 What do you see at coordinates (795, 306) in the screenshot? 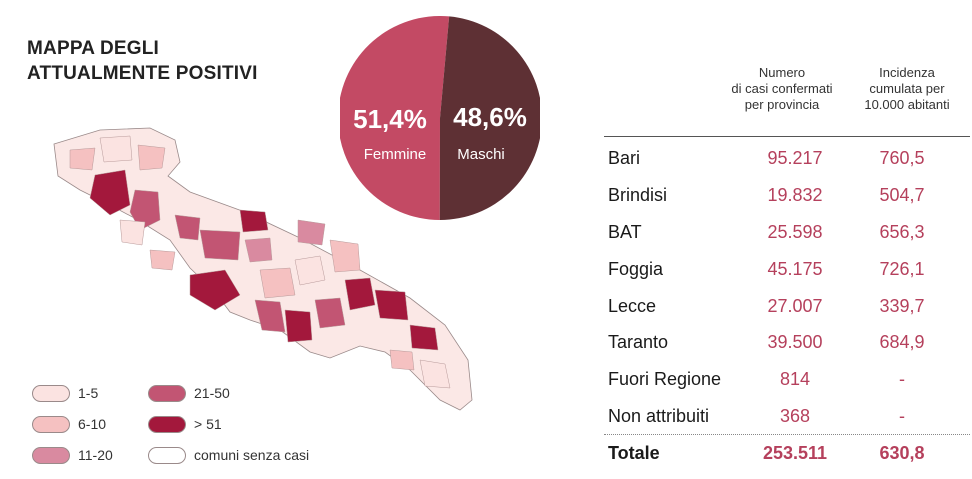
I see `row-cases: 27.007` at bounding box center [795, 306].